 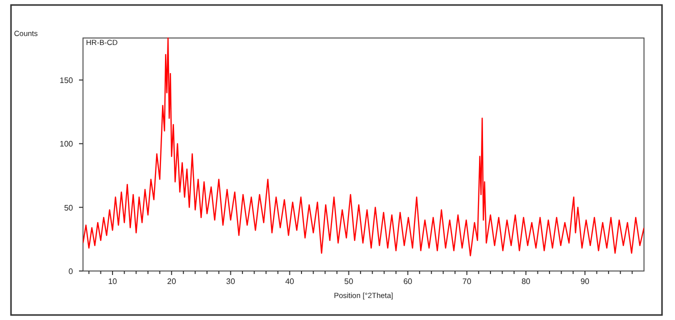 I want to click on y-tick-label: 150, so click(x=67, y=81).